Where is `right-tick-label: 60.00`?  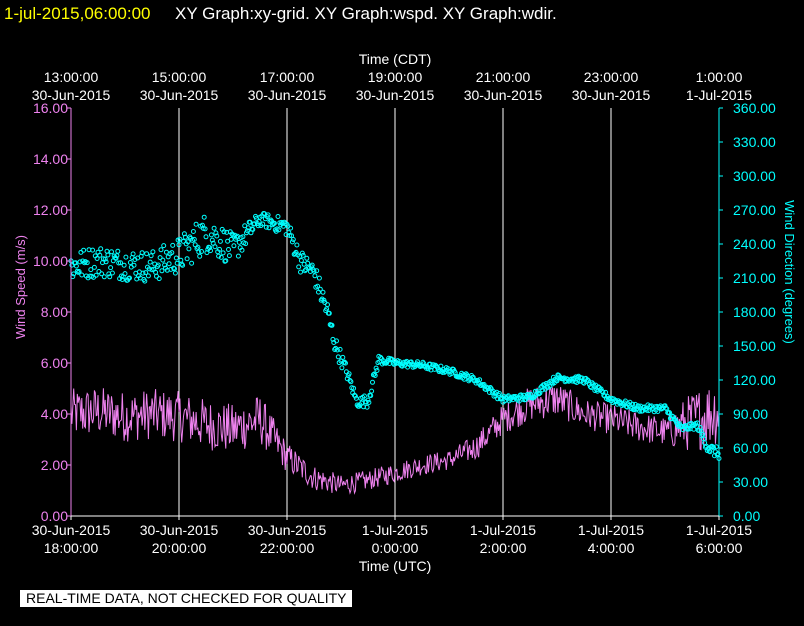 right-tick-label: 60.00 is located at coordinates (750, 448).